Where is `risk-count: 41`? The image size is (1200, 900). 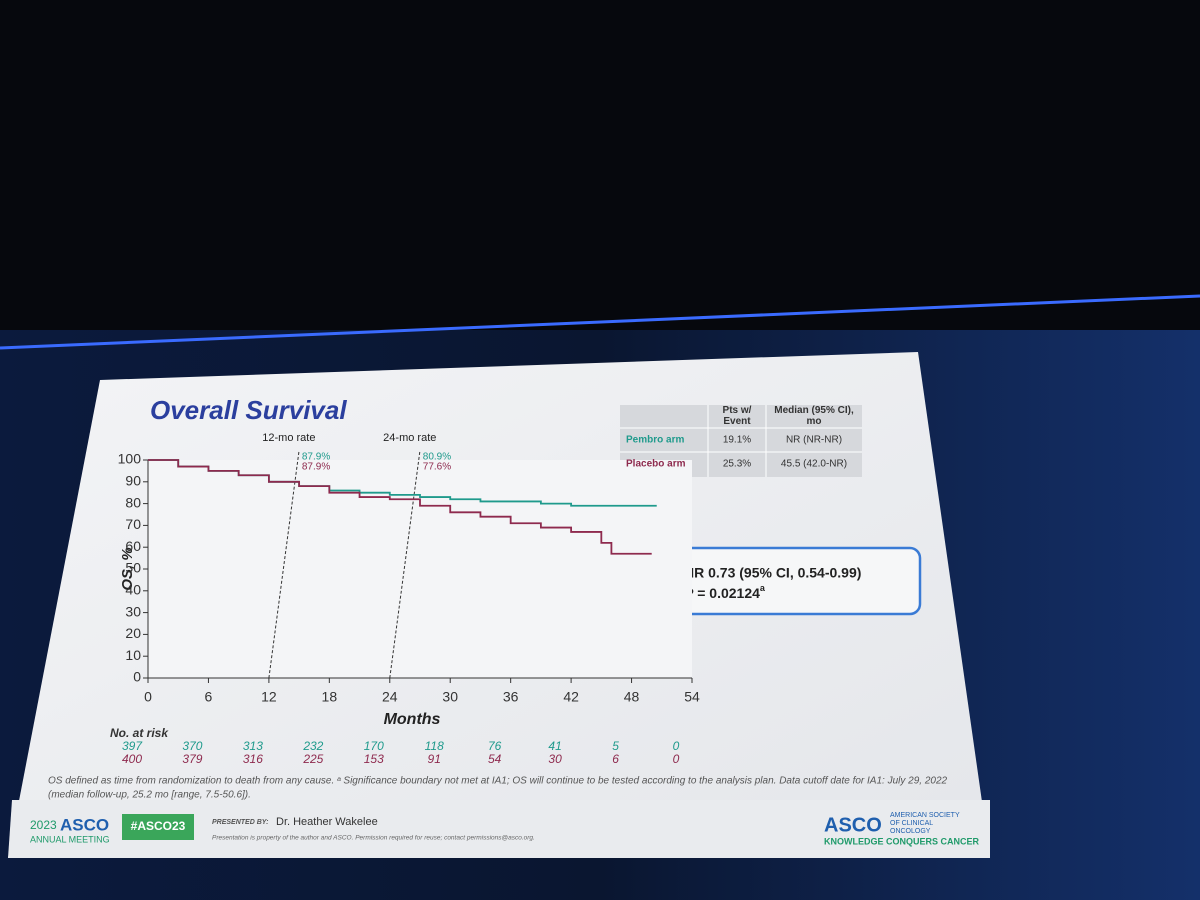
risk-count: 41 is located at coordinates (554, 746).